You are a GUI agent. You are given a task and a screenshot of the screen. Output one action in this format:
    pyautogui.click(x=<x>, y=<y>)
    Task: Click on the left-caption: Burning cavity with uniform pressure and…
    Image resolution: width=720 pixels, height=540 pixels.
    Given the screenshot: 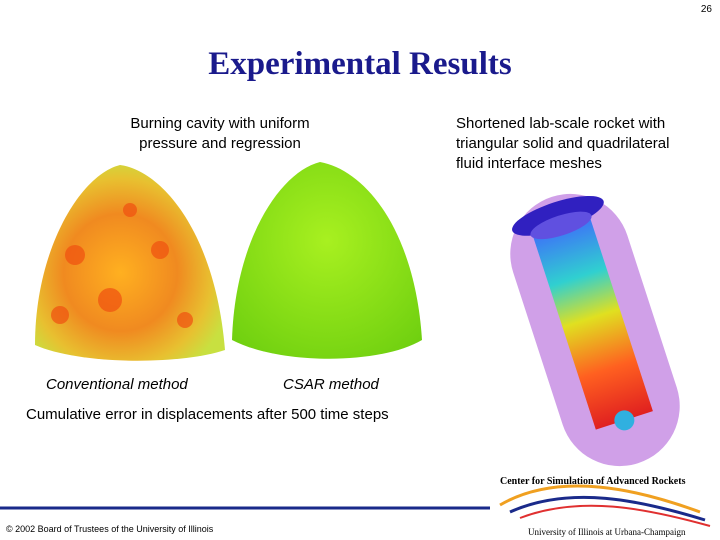 What is the action you would take?
    pyautogui.click(x=220, y=134)
    